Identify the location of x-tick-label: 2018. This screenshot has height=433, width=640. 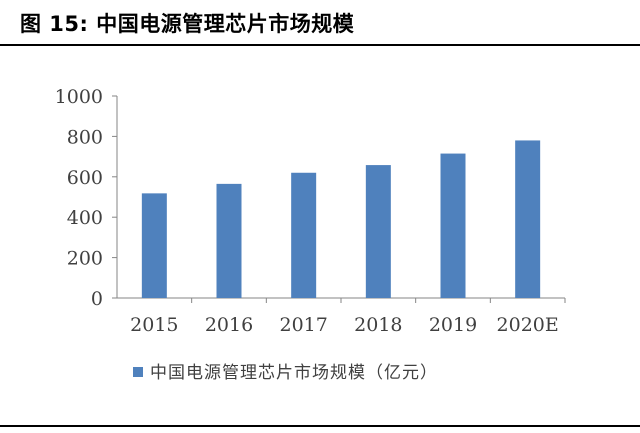
(378, 325).